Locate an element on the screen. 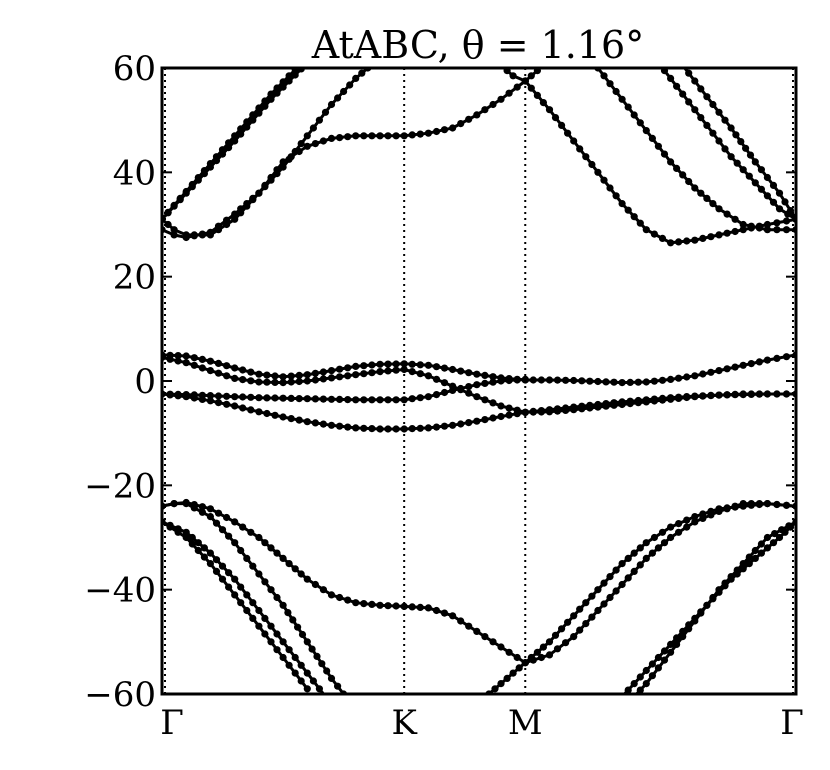 Image resolution: width=830 pixels, height=770 pixels. y-tick-label: 60 is located at coordinates (134, 69).